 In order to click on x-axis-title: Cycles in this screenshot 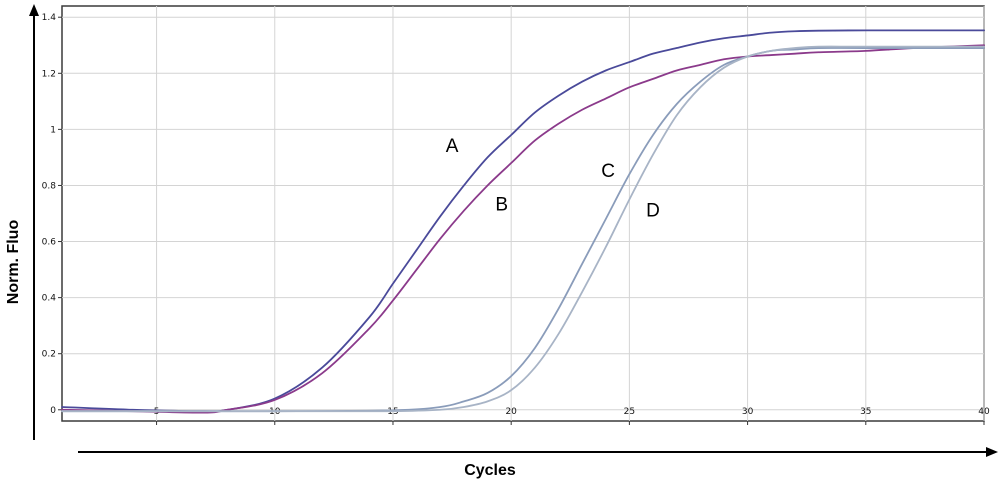, I will do `click(490, 470)`.